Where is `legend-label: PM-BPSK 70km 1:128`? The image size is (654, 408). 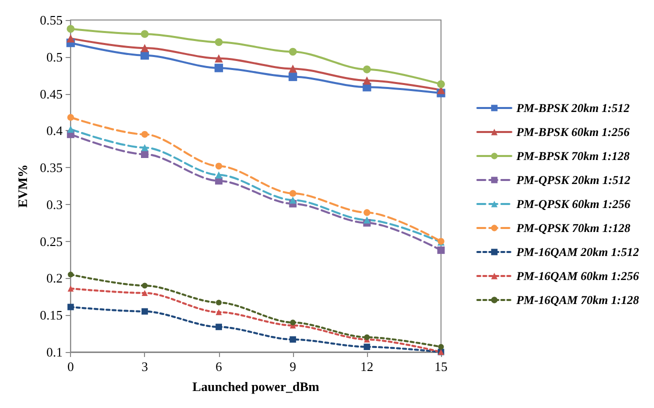
legend-label: PM-BPSK 70km 1:128 is located at coordinates (573, 156).